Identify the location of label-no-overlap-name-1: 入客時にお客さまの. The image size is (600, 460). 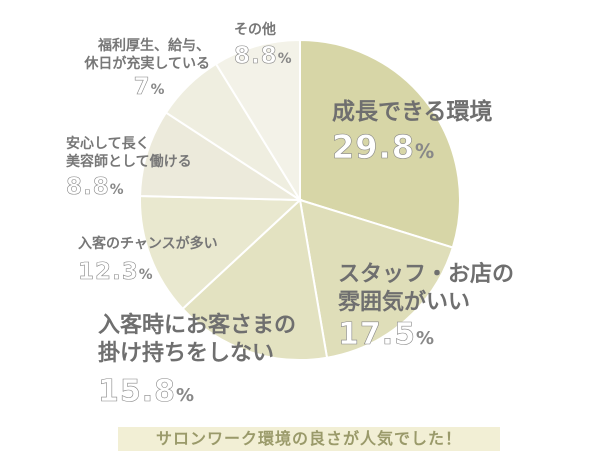
(197, 325).